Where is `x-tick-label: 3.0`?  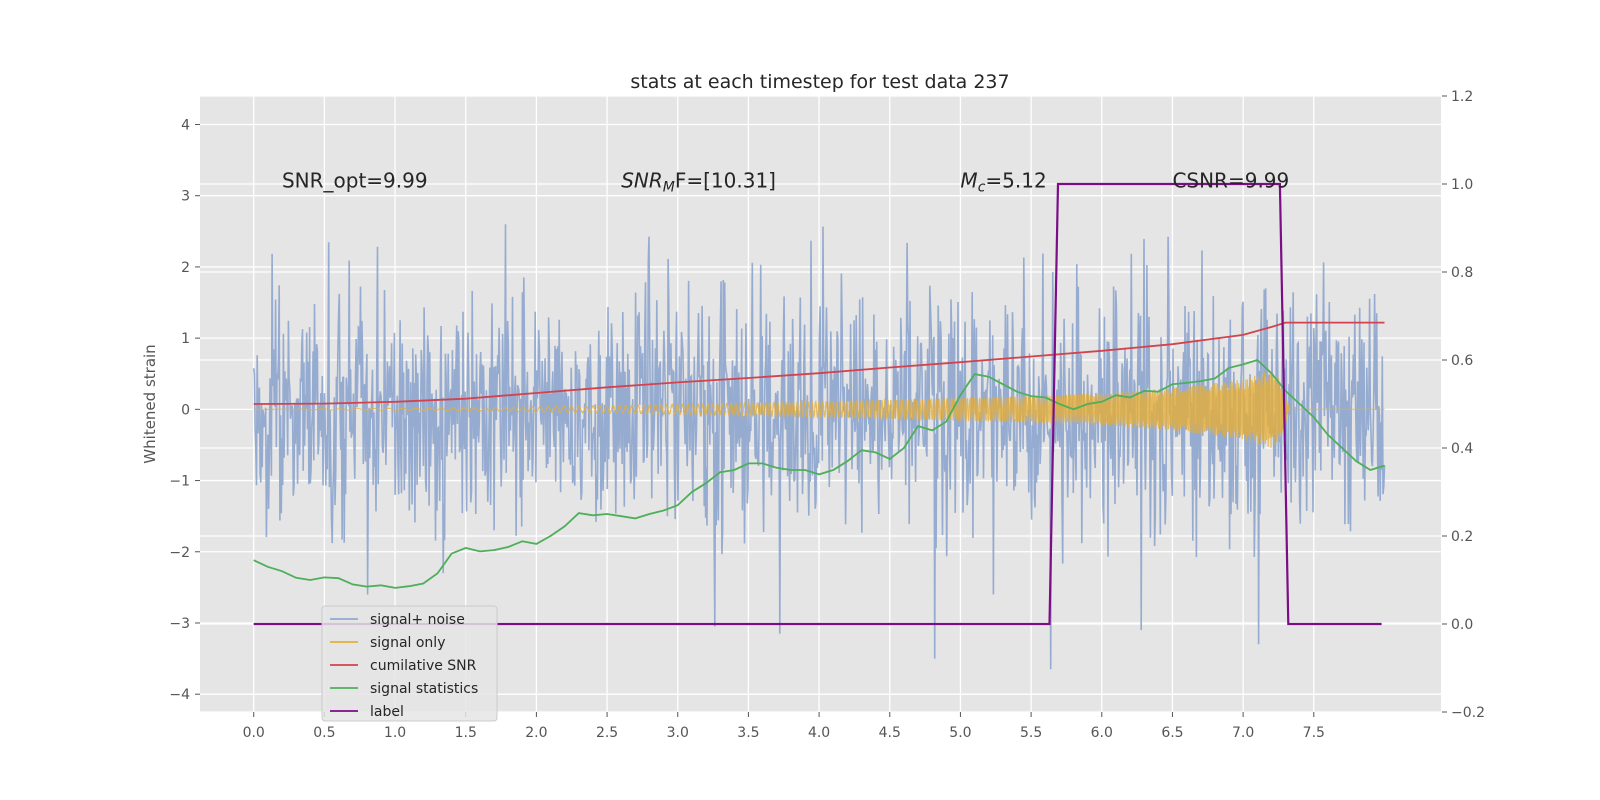 x-tick-label: 3.0 is located at coordinates (678, 733).